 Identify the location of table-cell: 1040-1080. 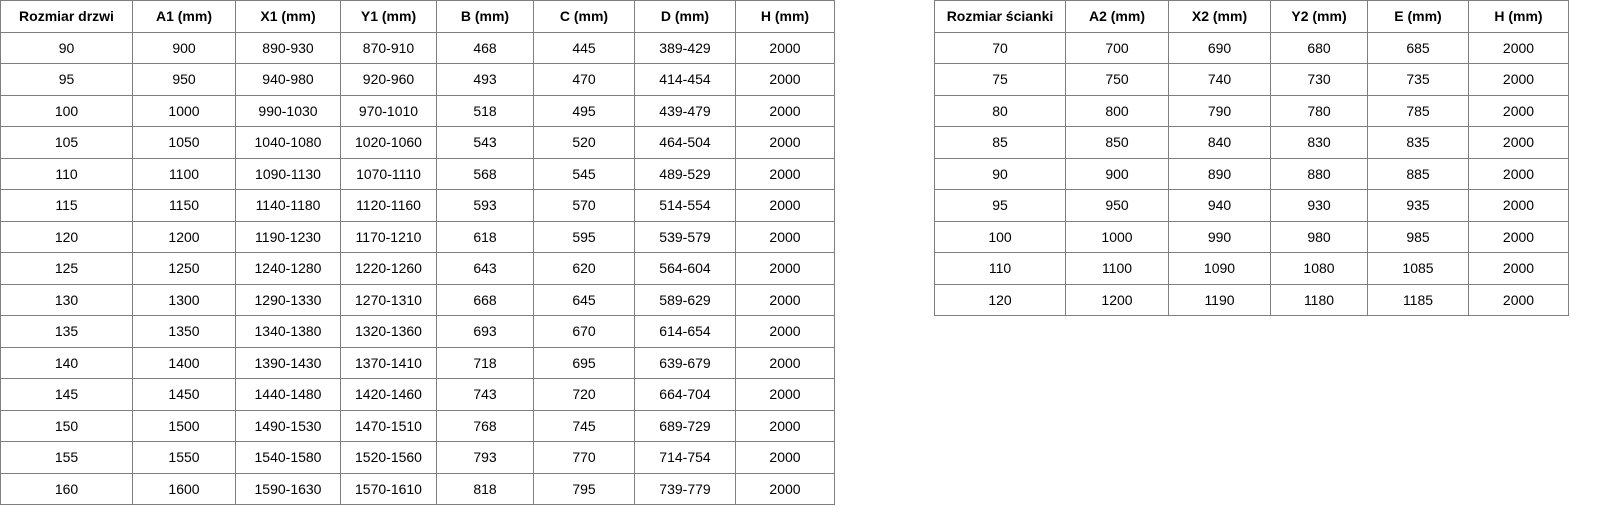
(288, 142).